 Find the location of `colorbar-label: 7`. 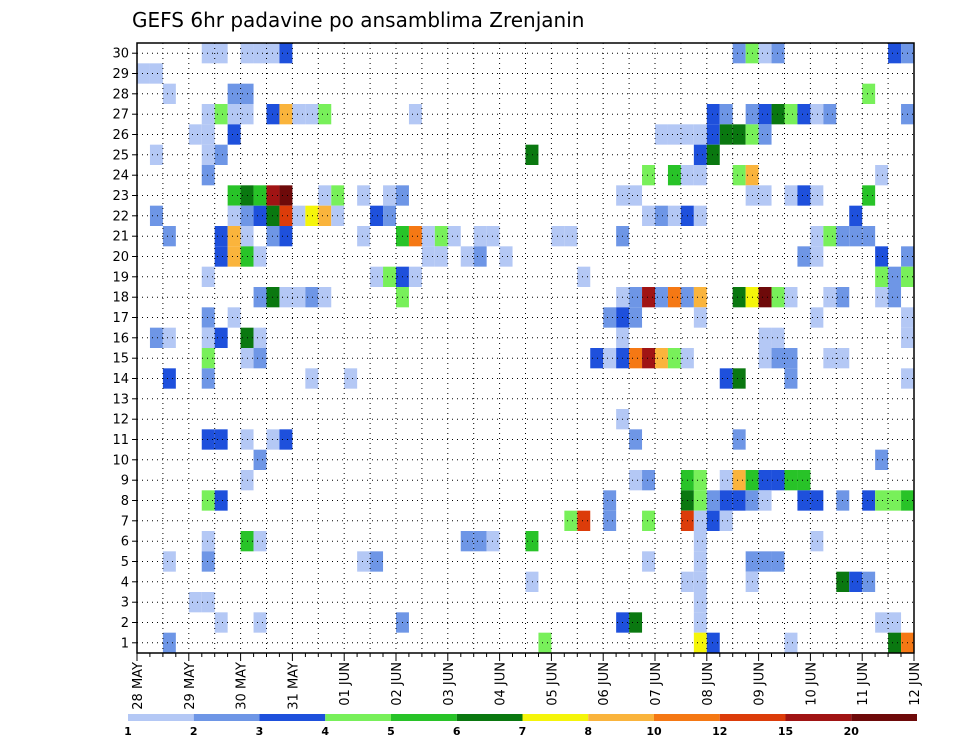

colorbar-label: 7 is located at coordinates (523, 731).